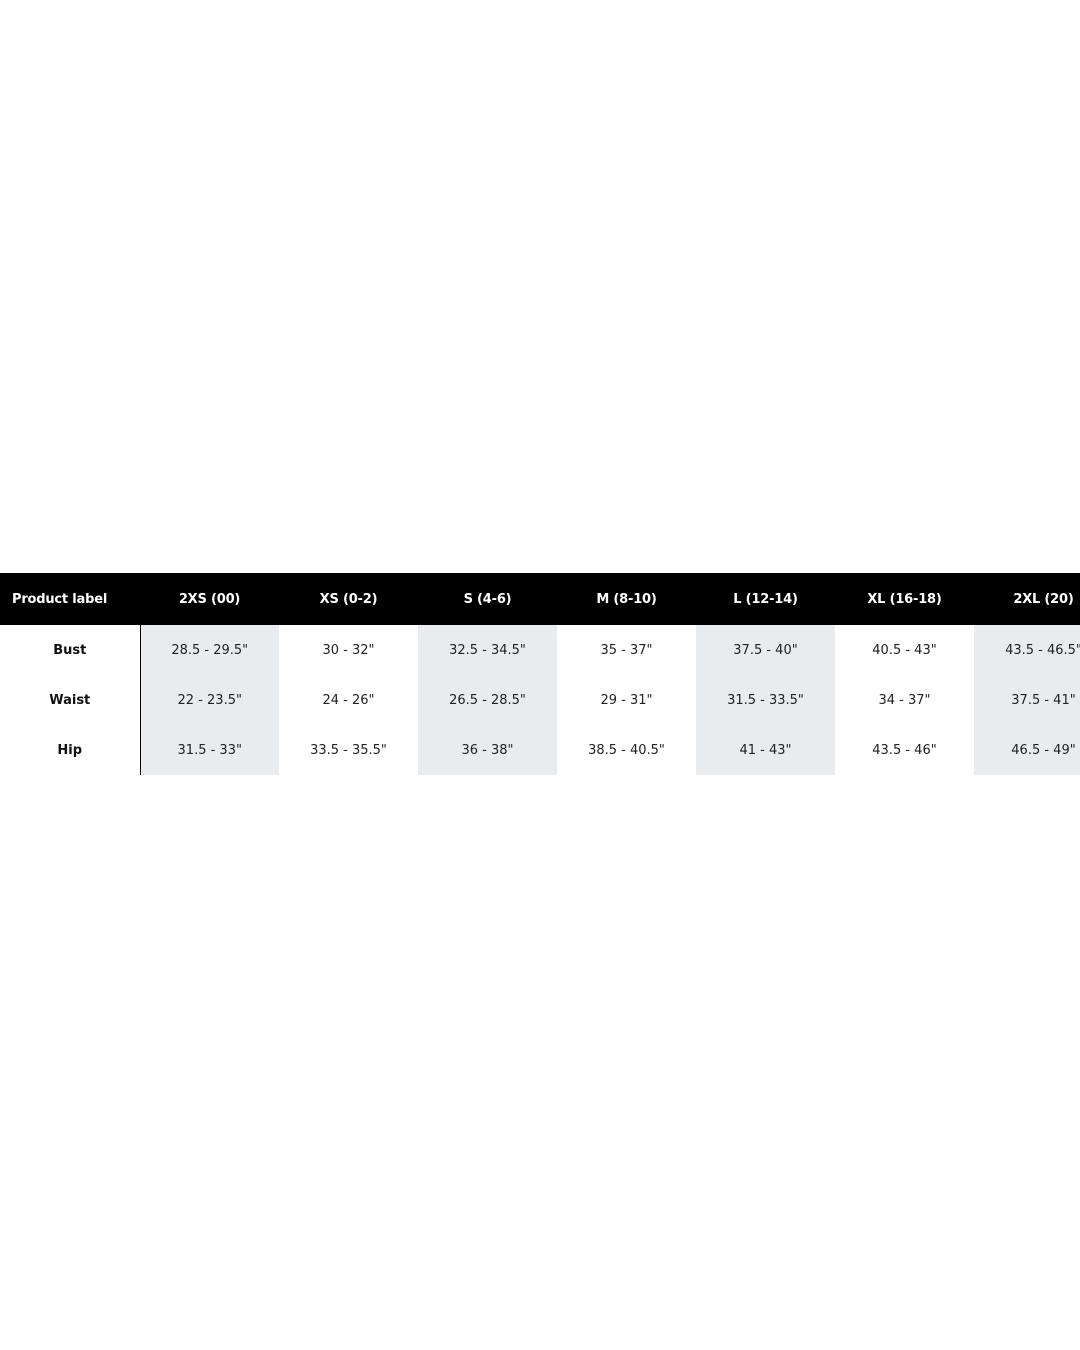  What do you see at coordinates (765, 650) in the screenshot?
I see `measurement-cell: 37.5 - 40"` at bounding box center [765, 650].